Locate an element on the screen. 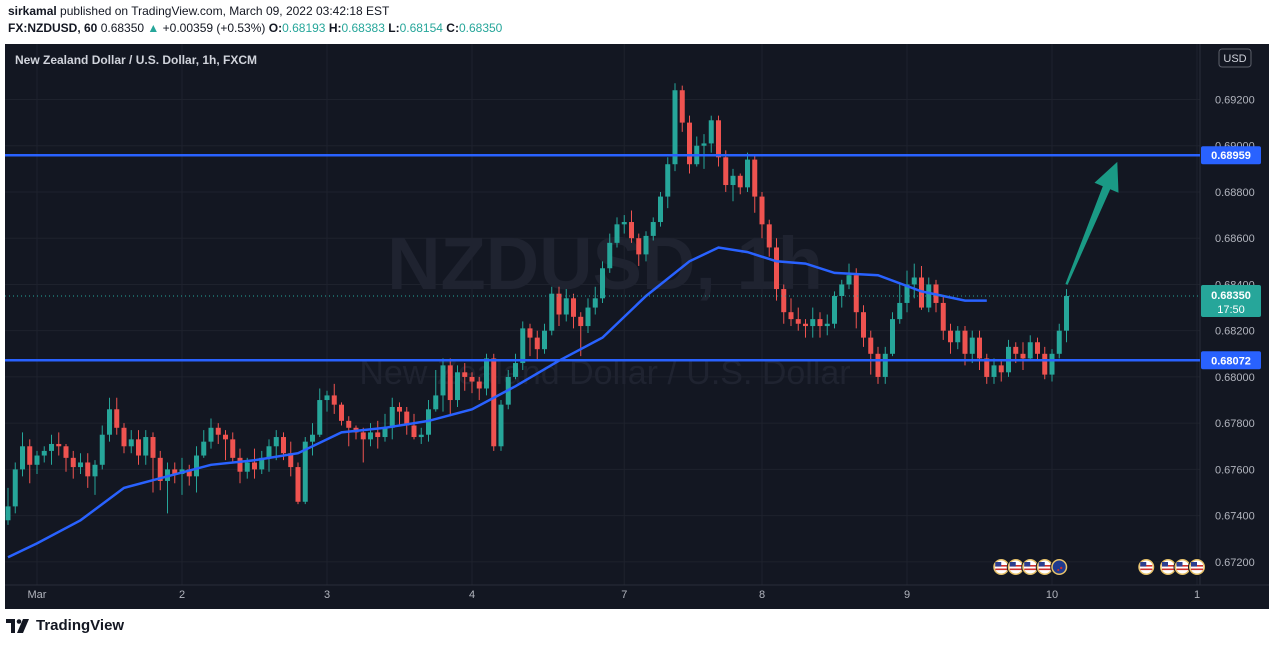 The height and width of the screenshot is (646, 1274). y-tick-label: 0.68600 is located at coordinates (1235, 239).